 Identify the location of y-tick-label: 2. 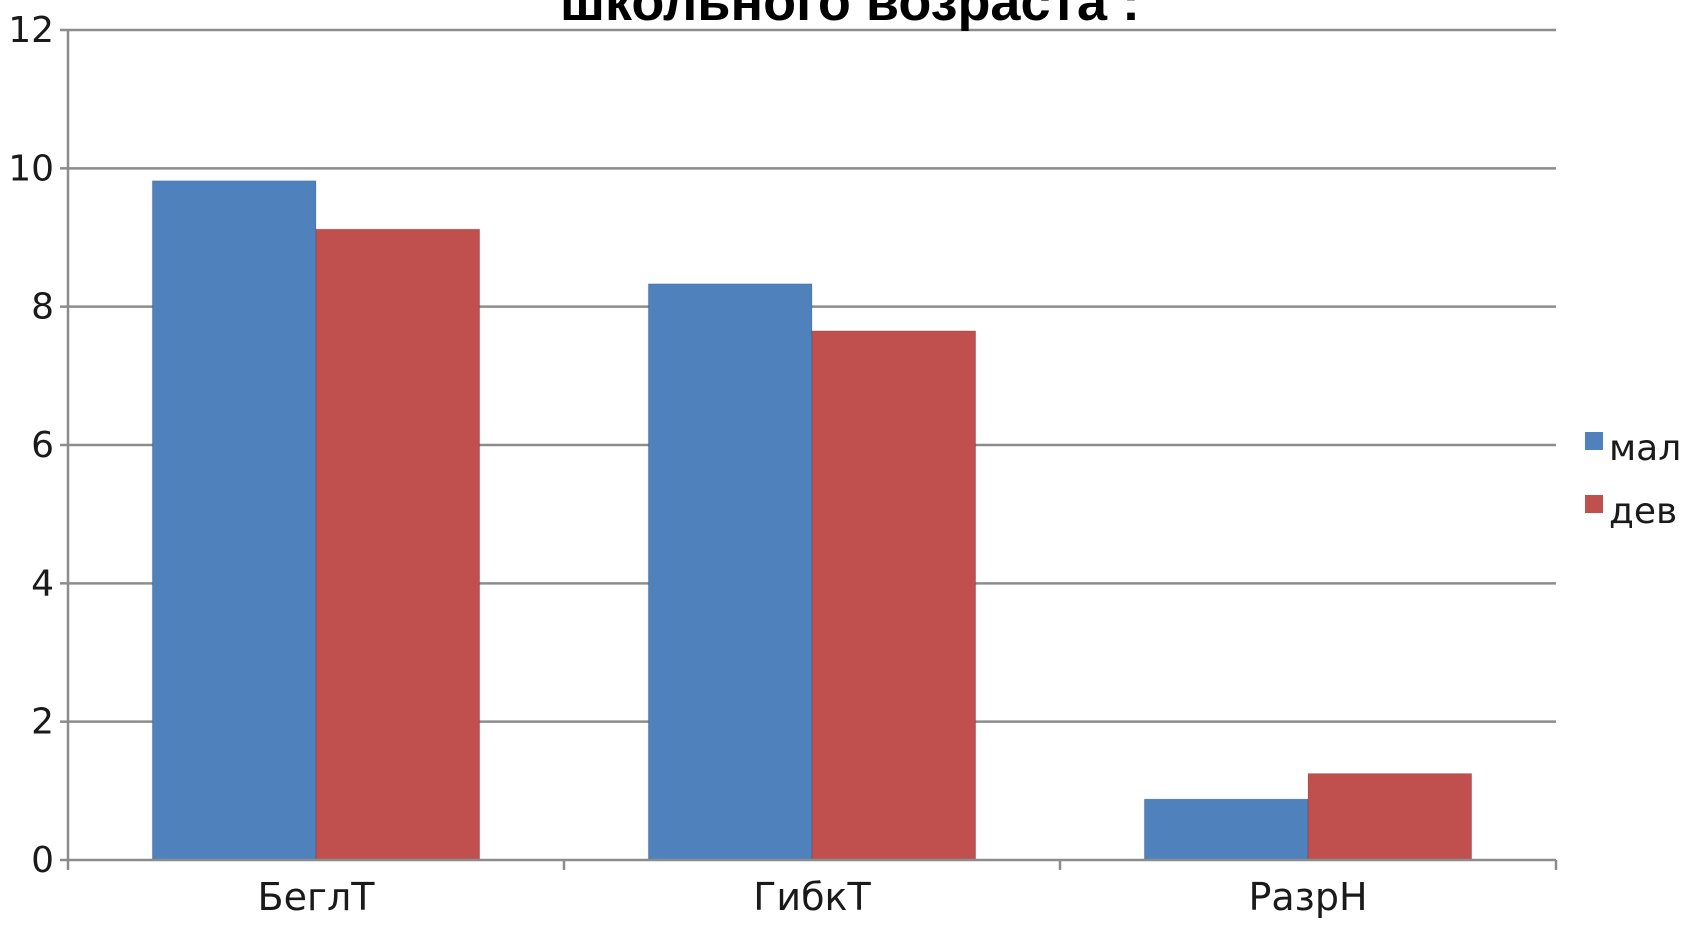
(42, 722).